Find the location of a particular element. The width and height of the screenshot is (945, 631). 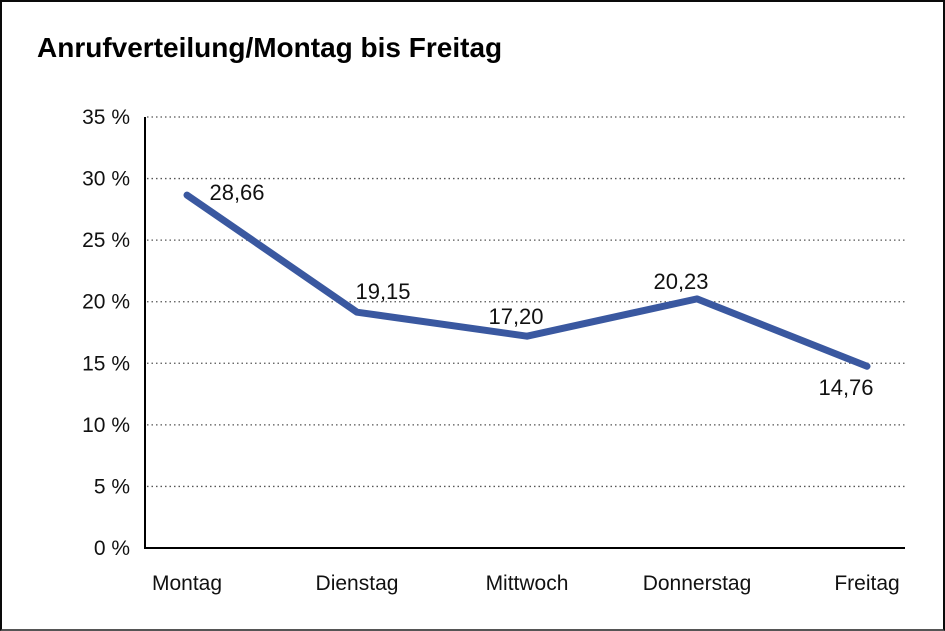

y-tick-label: 0 % is located at coordinates (112, 548).